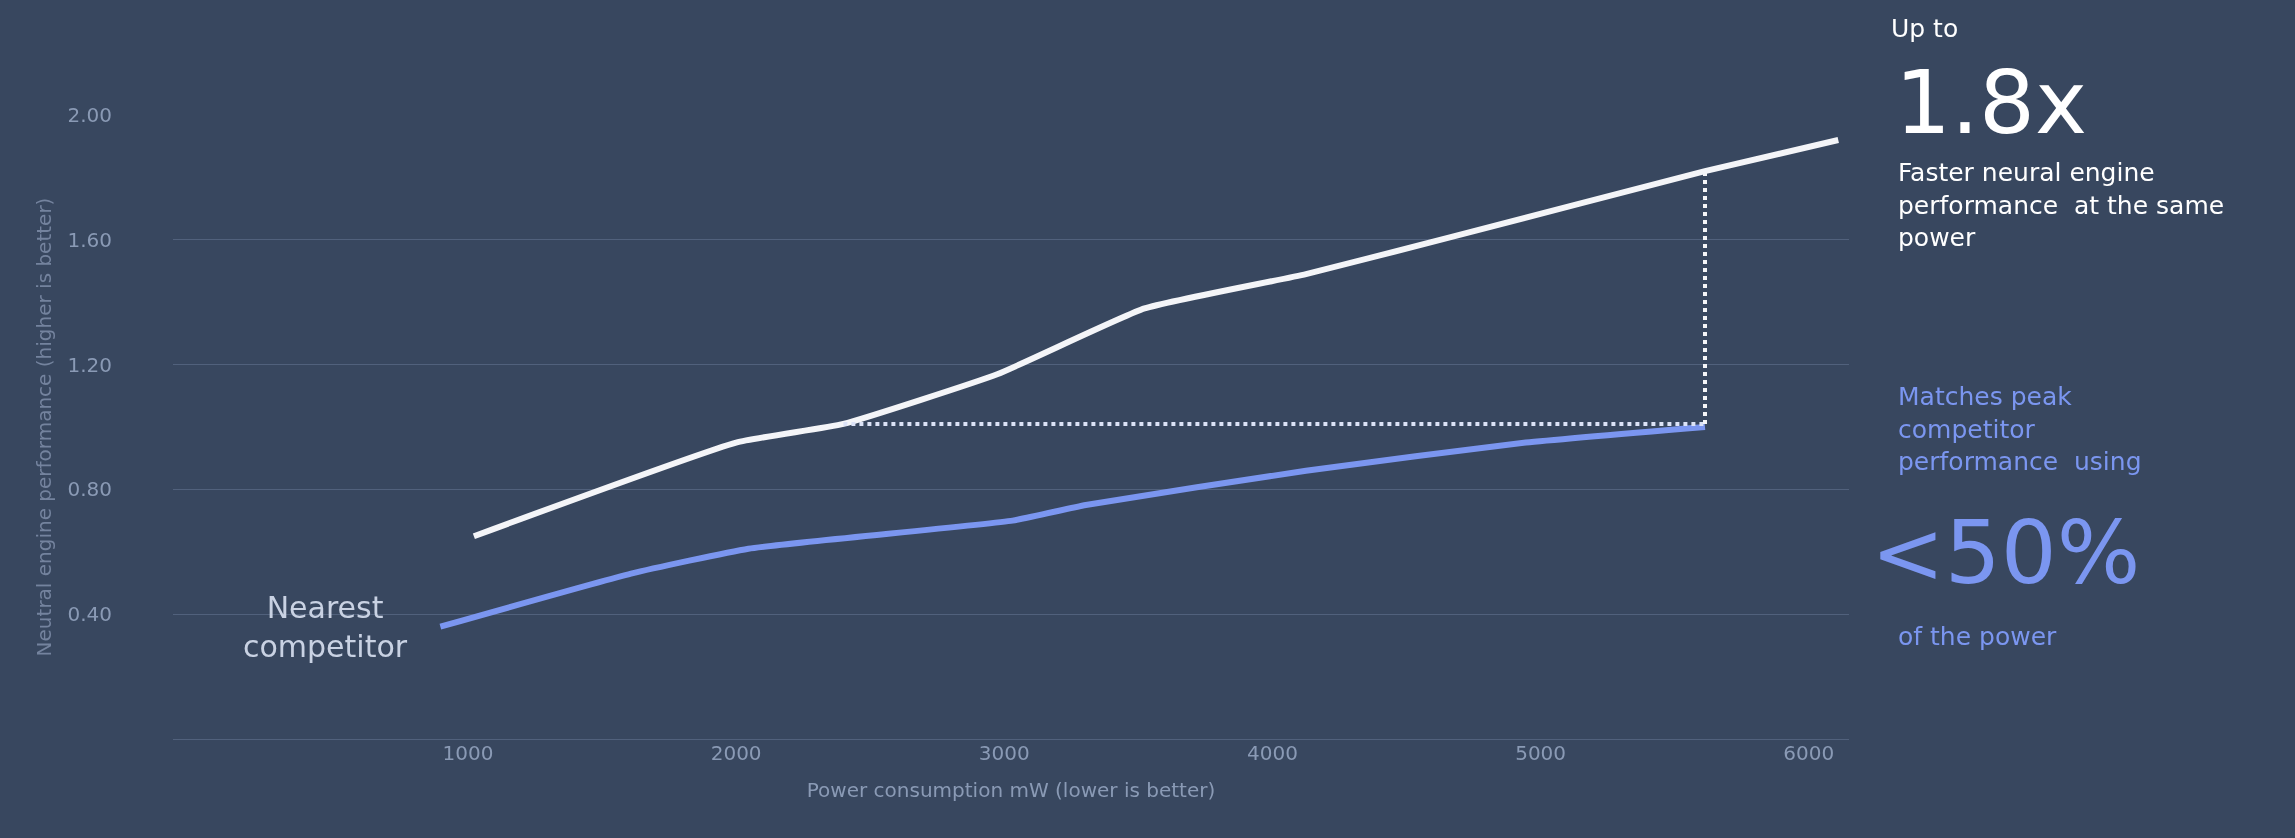 Image resolution: width=2295 pixels, height=838 pixels. I want to click on y-tick-label: 1.60, so click(89, 239).